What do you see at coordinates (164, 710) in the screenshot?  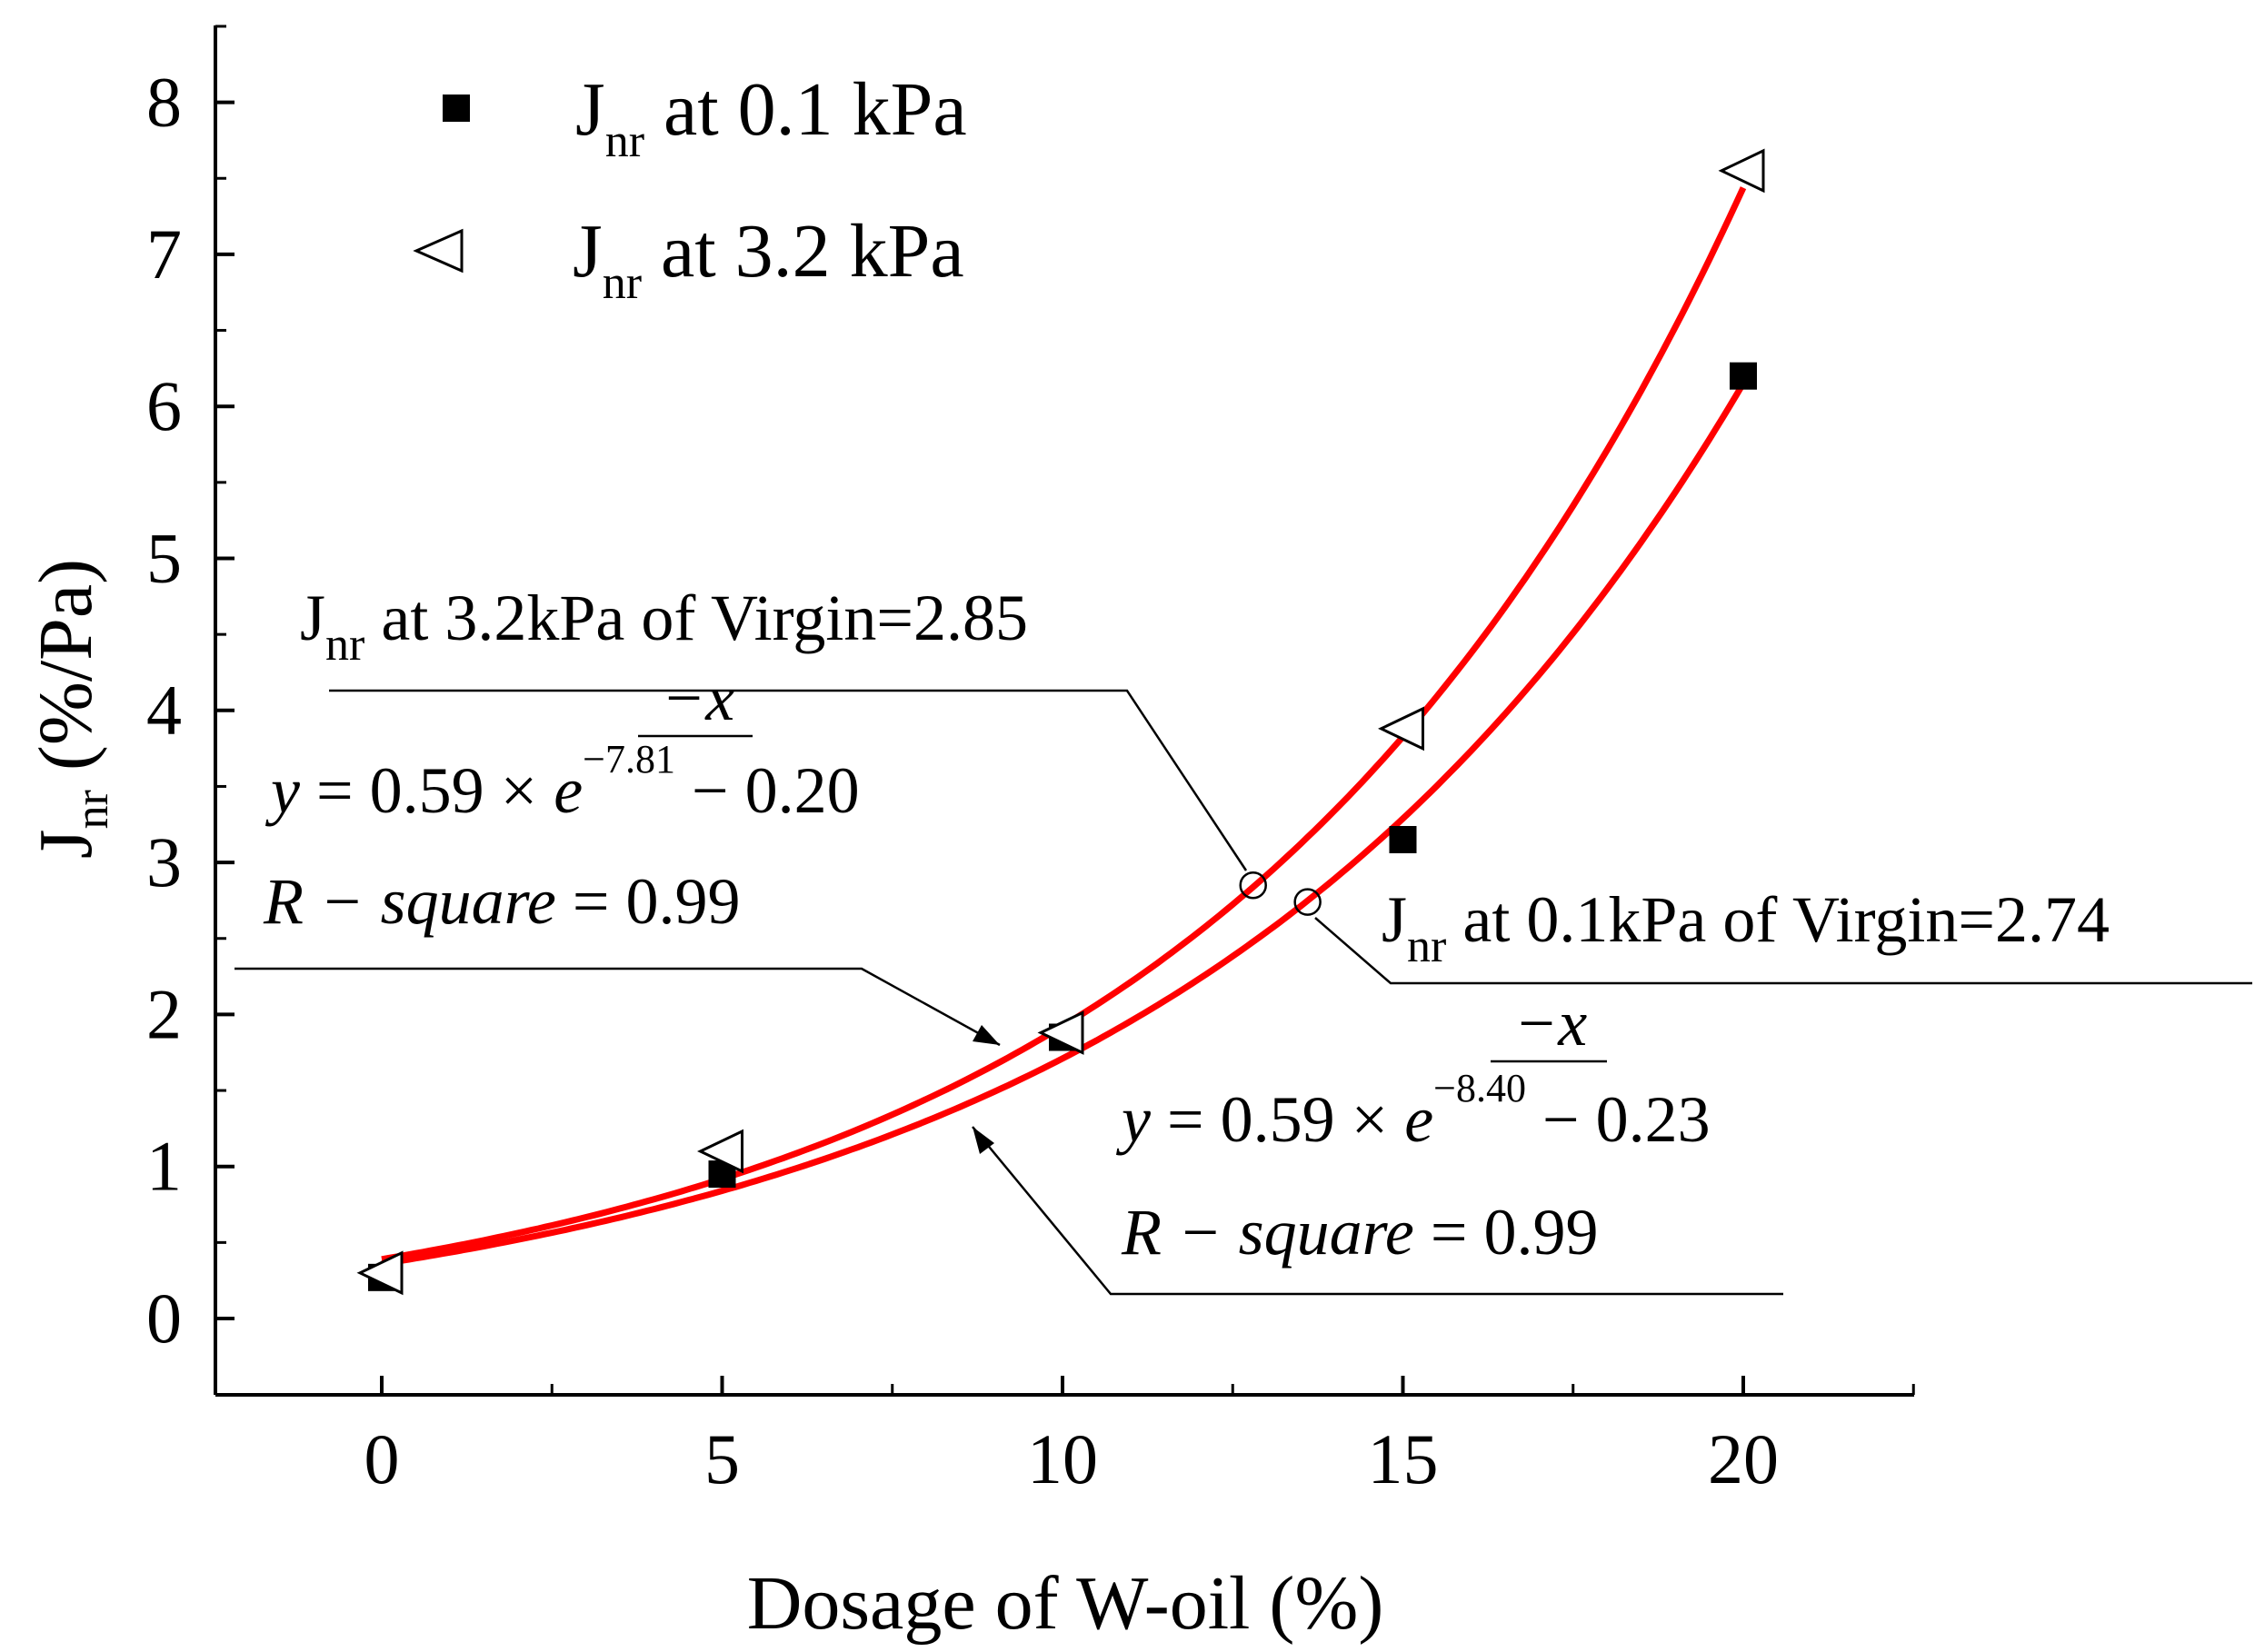 I see `y-tick-label: 4` at bounding box center [164, 710].